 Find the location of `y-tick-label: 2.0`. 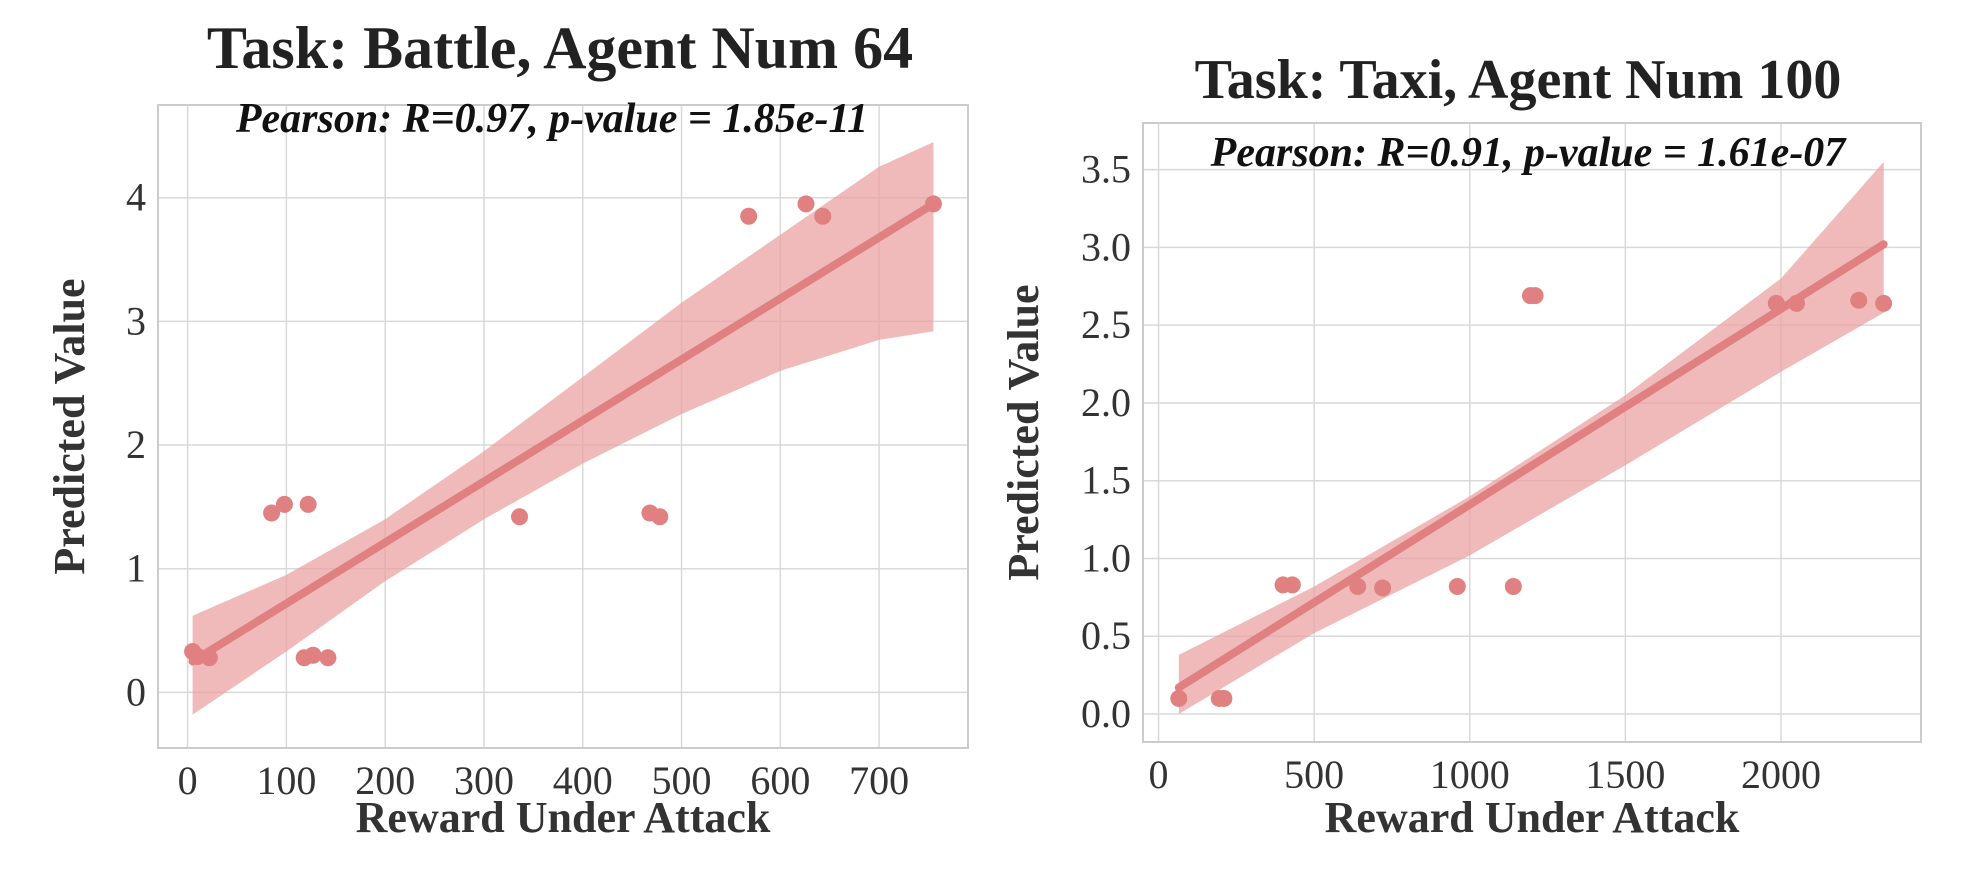

y-tick-label: 2.0 is located at coordinates (1106, 402).